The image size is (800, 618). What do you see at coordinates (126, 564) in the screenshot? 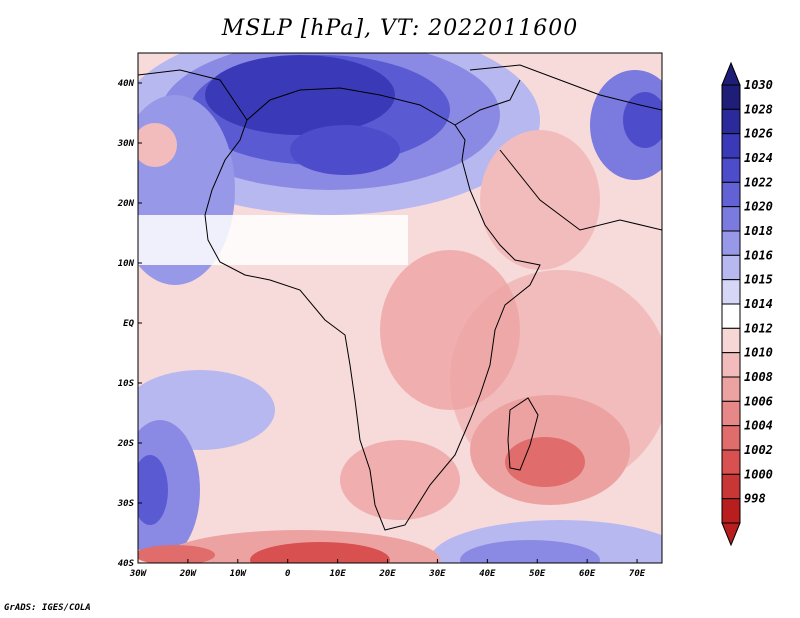
I see `lat-tick-label: 40S` at bounding box center [126, 564].